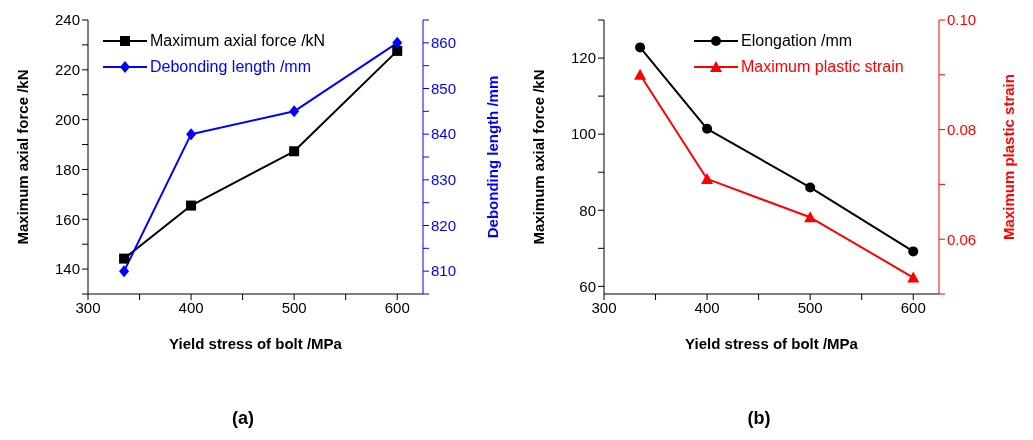 Image resolution: width=1033 pixels, height=440 pixels. I want to click on legend-label: Debonding length /mm, so click(230, 67).